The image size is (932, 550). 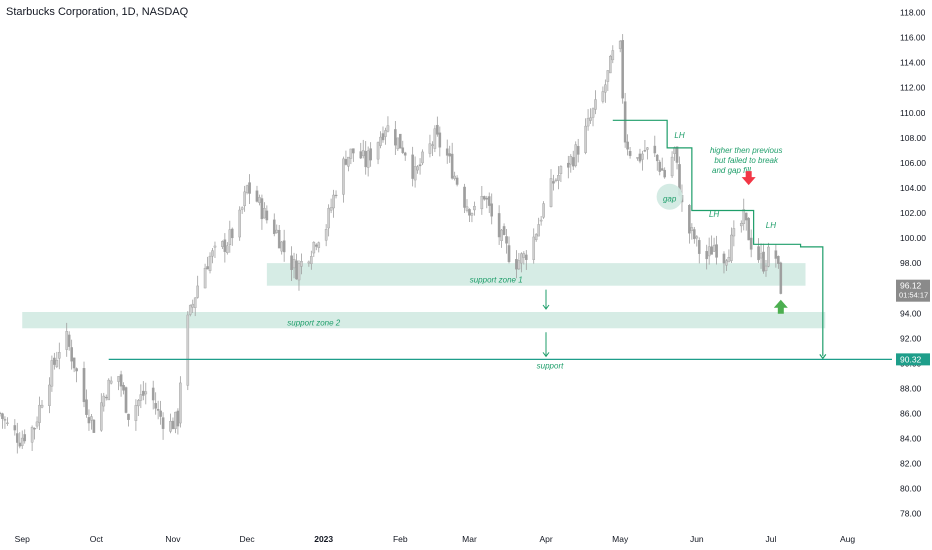 What do you see at coordinates (679, 135) in the screenshot?
I see `annotation-0: LH` at bounding box center [679, 135].